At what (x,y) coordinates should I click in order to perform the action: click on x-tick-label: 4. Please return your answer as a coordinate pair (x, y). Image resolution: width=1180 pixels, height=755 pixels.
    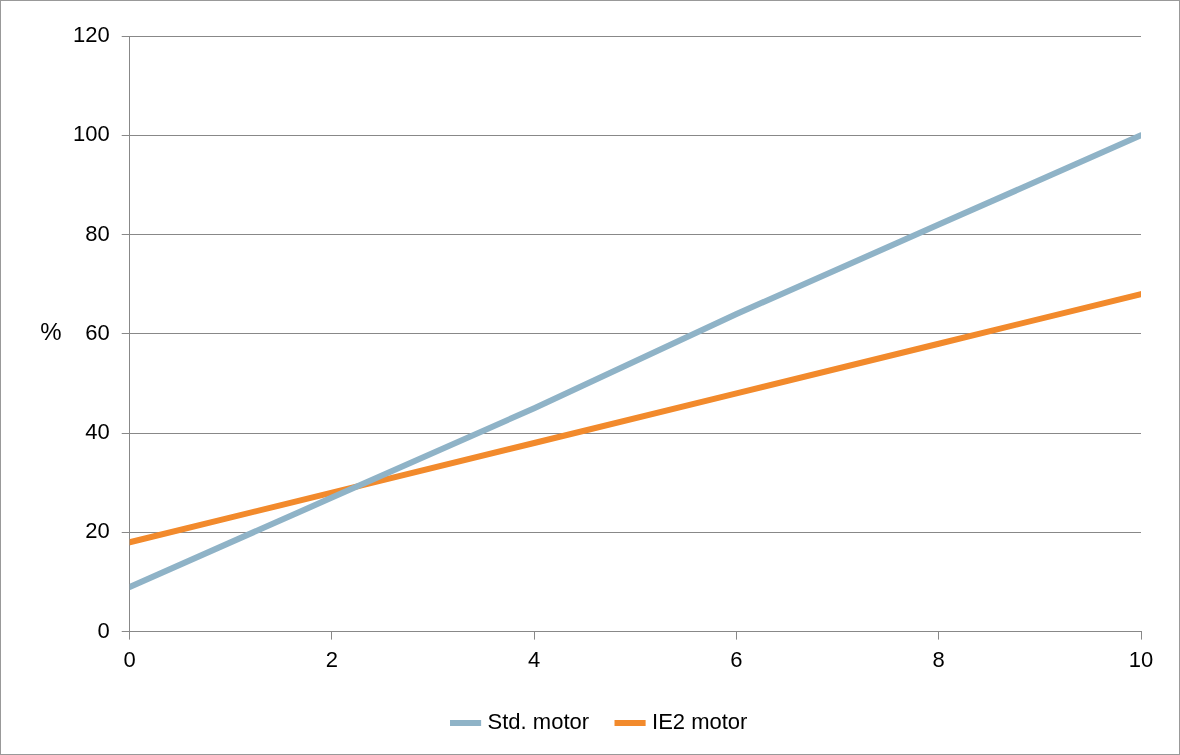
    Looking at the image, I should click on (534, 659).